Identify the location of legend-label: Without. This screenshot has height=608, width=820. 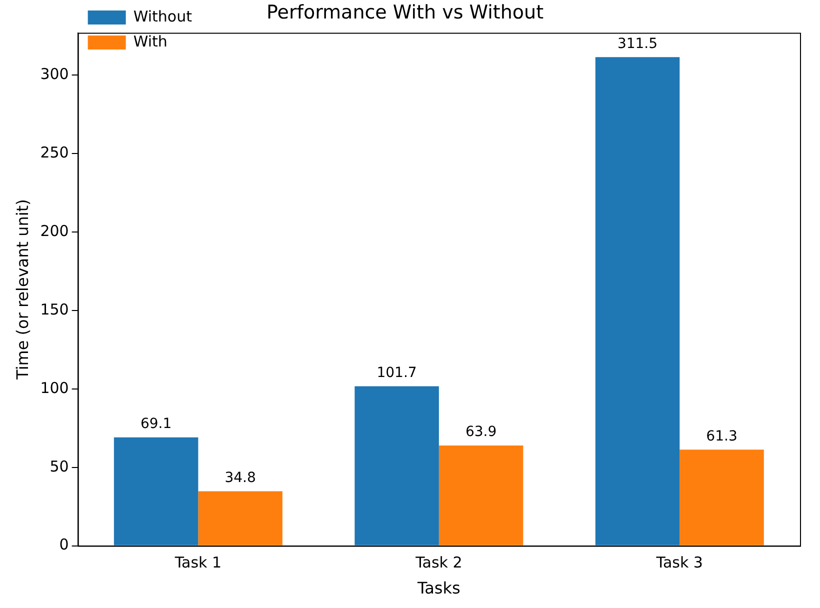
(162, 16).